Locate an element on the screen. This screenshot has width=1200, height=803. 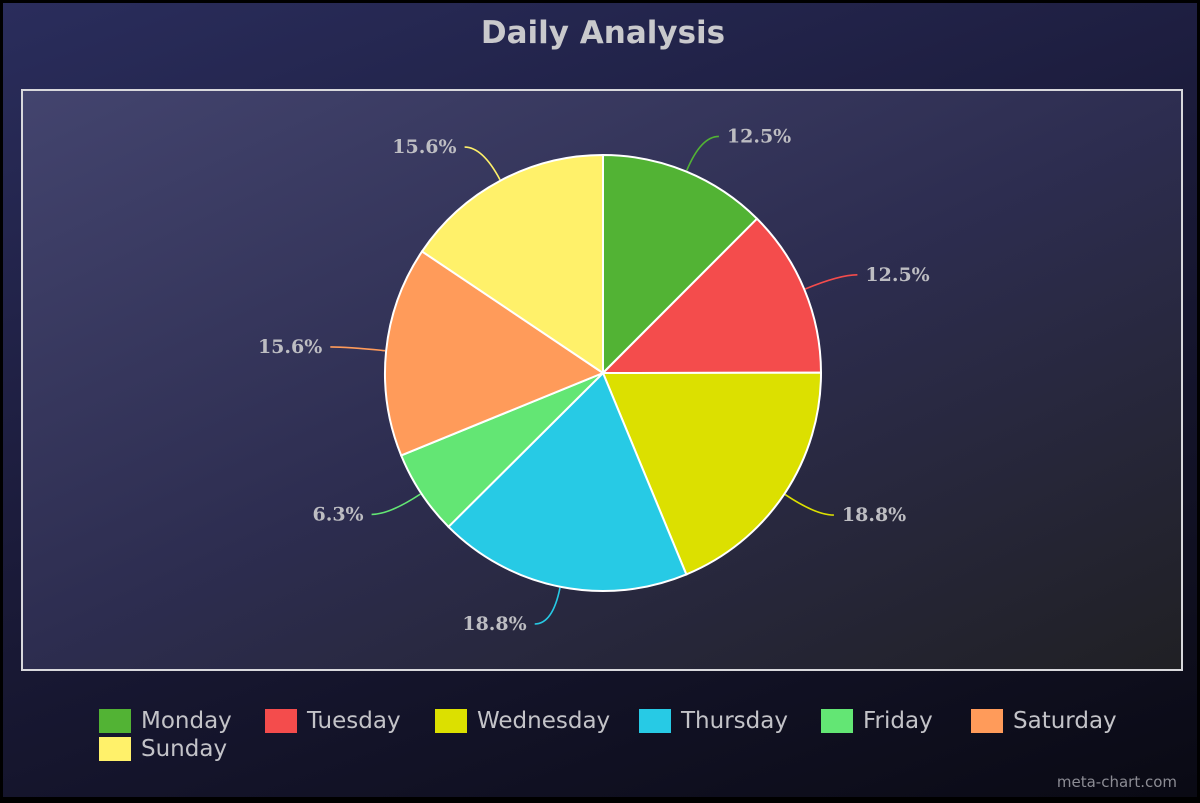
legend-swatch-monday is located at coordinates (115, 721).